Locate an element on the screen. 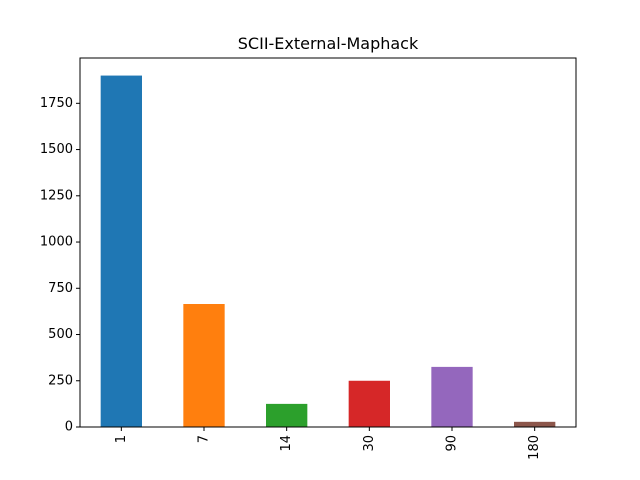 This screenshot has height=480, width=640. x-tick-label: 7 is located at coordinates (204, 439).